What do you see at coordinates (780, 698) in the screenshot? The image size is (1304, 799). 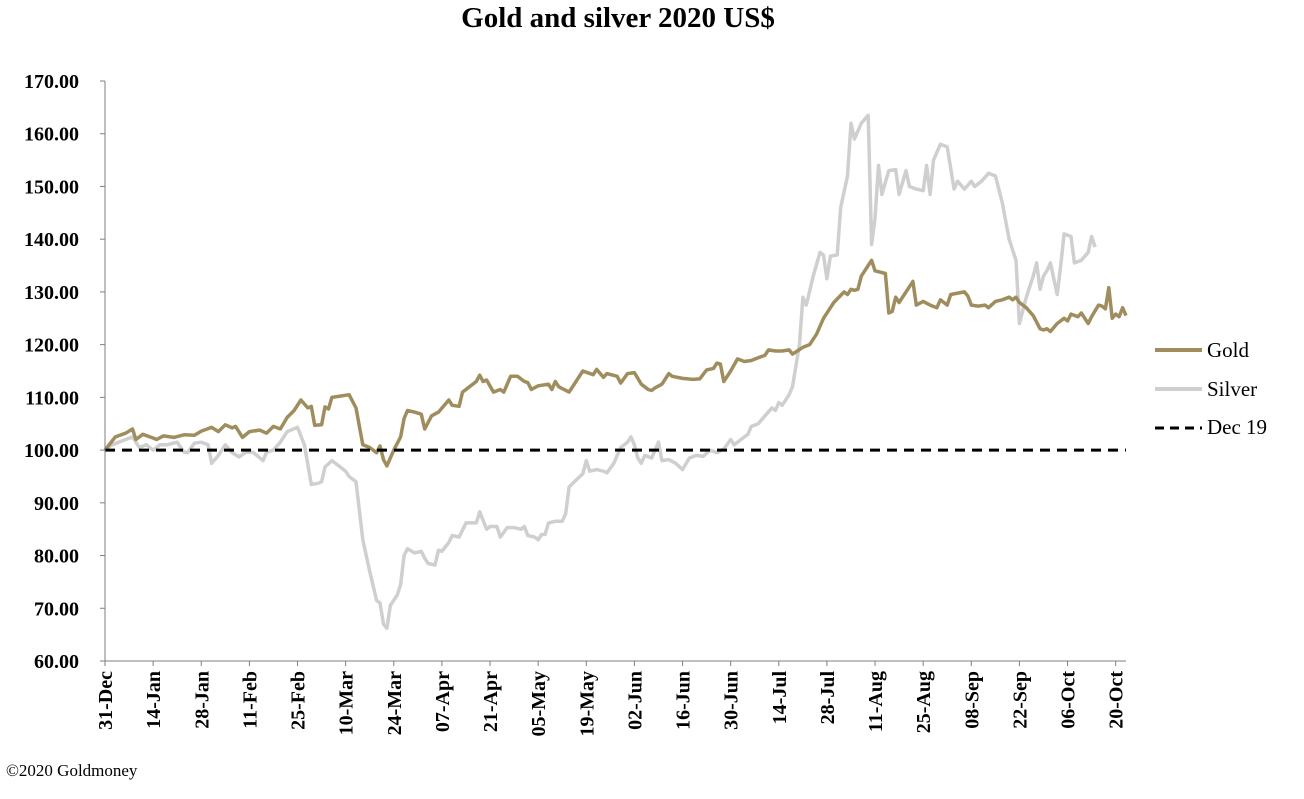 I see `x-tick-label: 14-Jul` at bounding box center [780, 698].